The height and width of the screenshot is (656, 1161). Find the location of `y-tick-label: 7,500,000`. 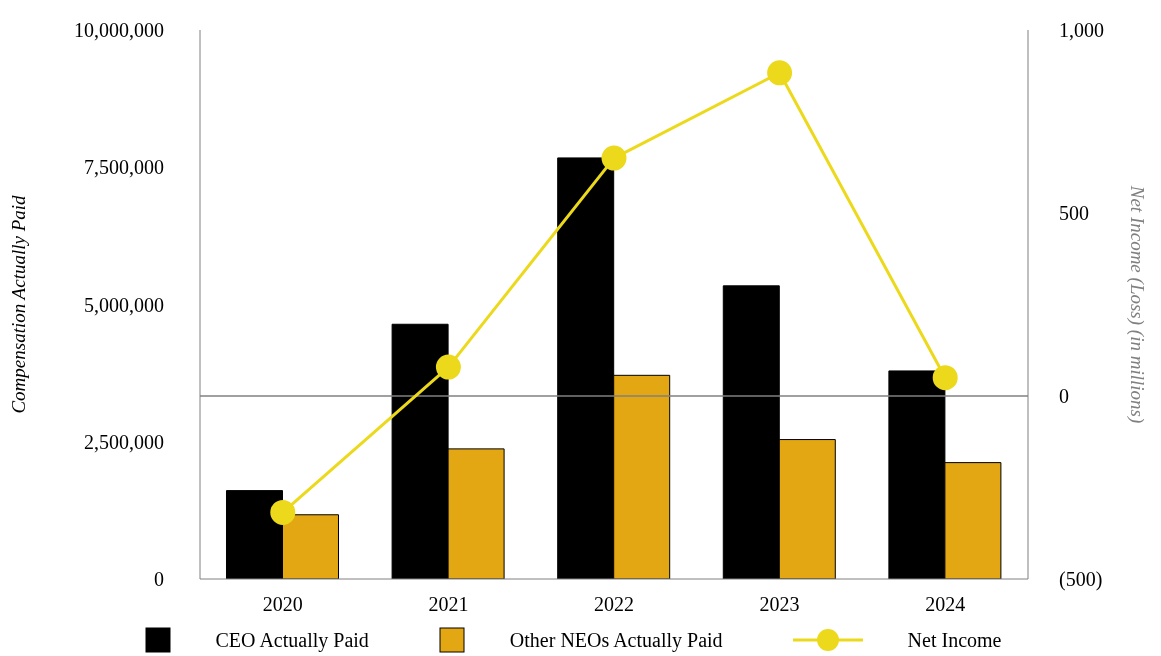

y-tick-label: 7,500,000 is located at coordinates (124, 167).